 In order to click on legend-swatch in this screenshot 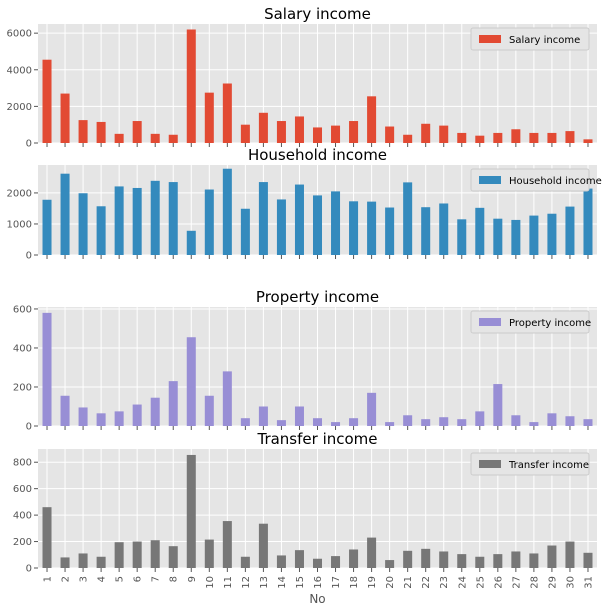, I will do `click(490, 180)`.